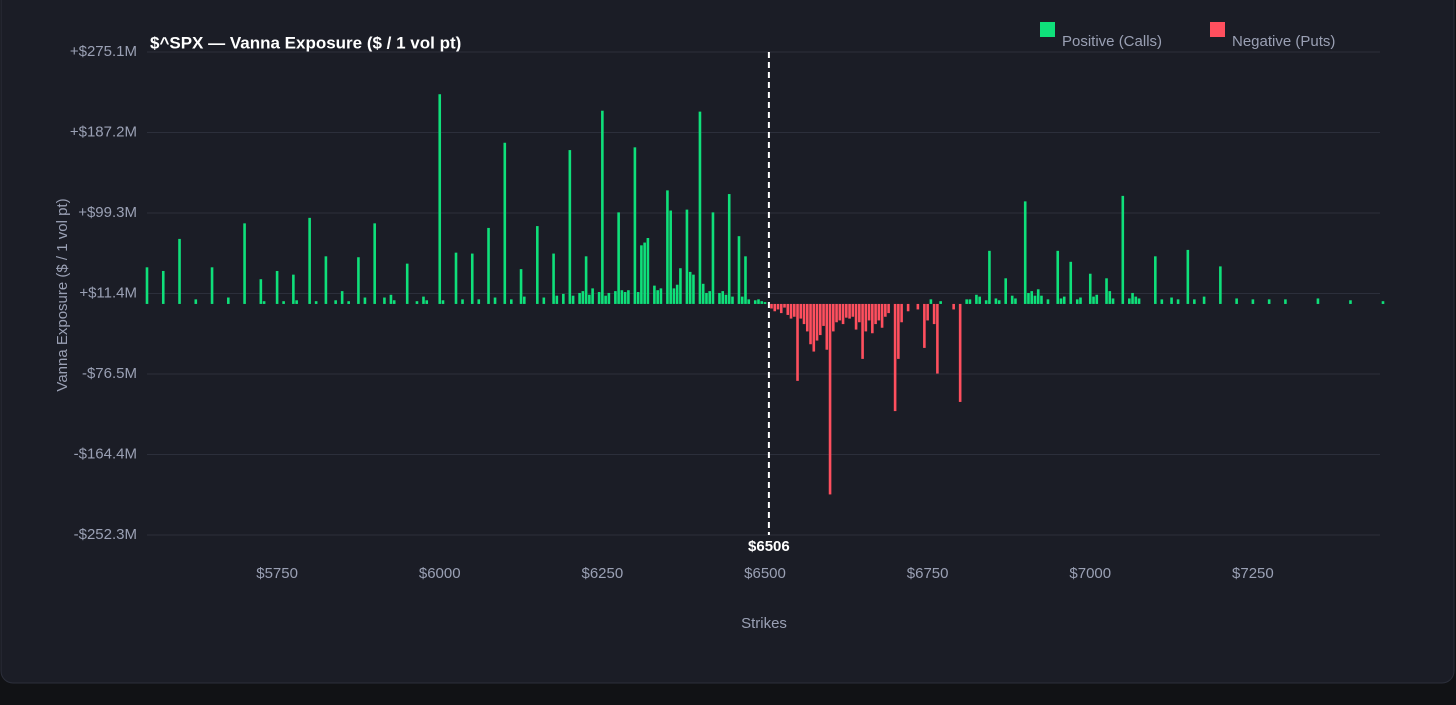  I want to click on y-tick-label: -$252.3M, so click(105, 534).